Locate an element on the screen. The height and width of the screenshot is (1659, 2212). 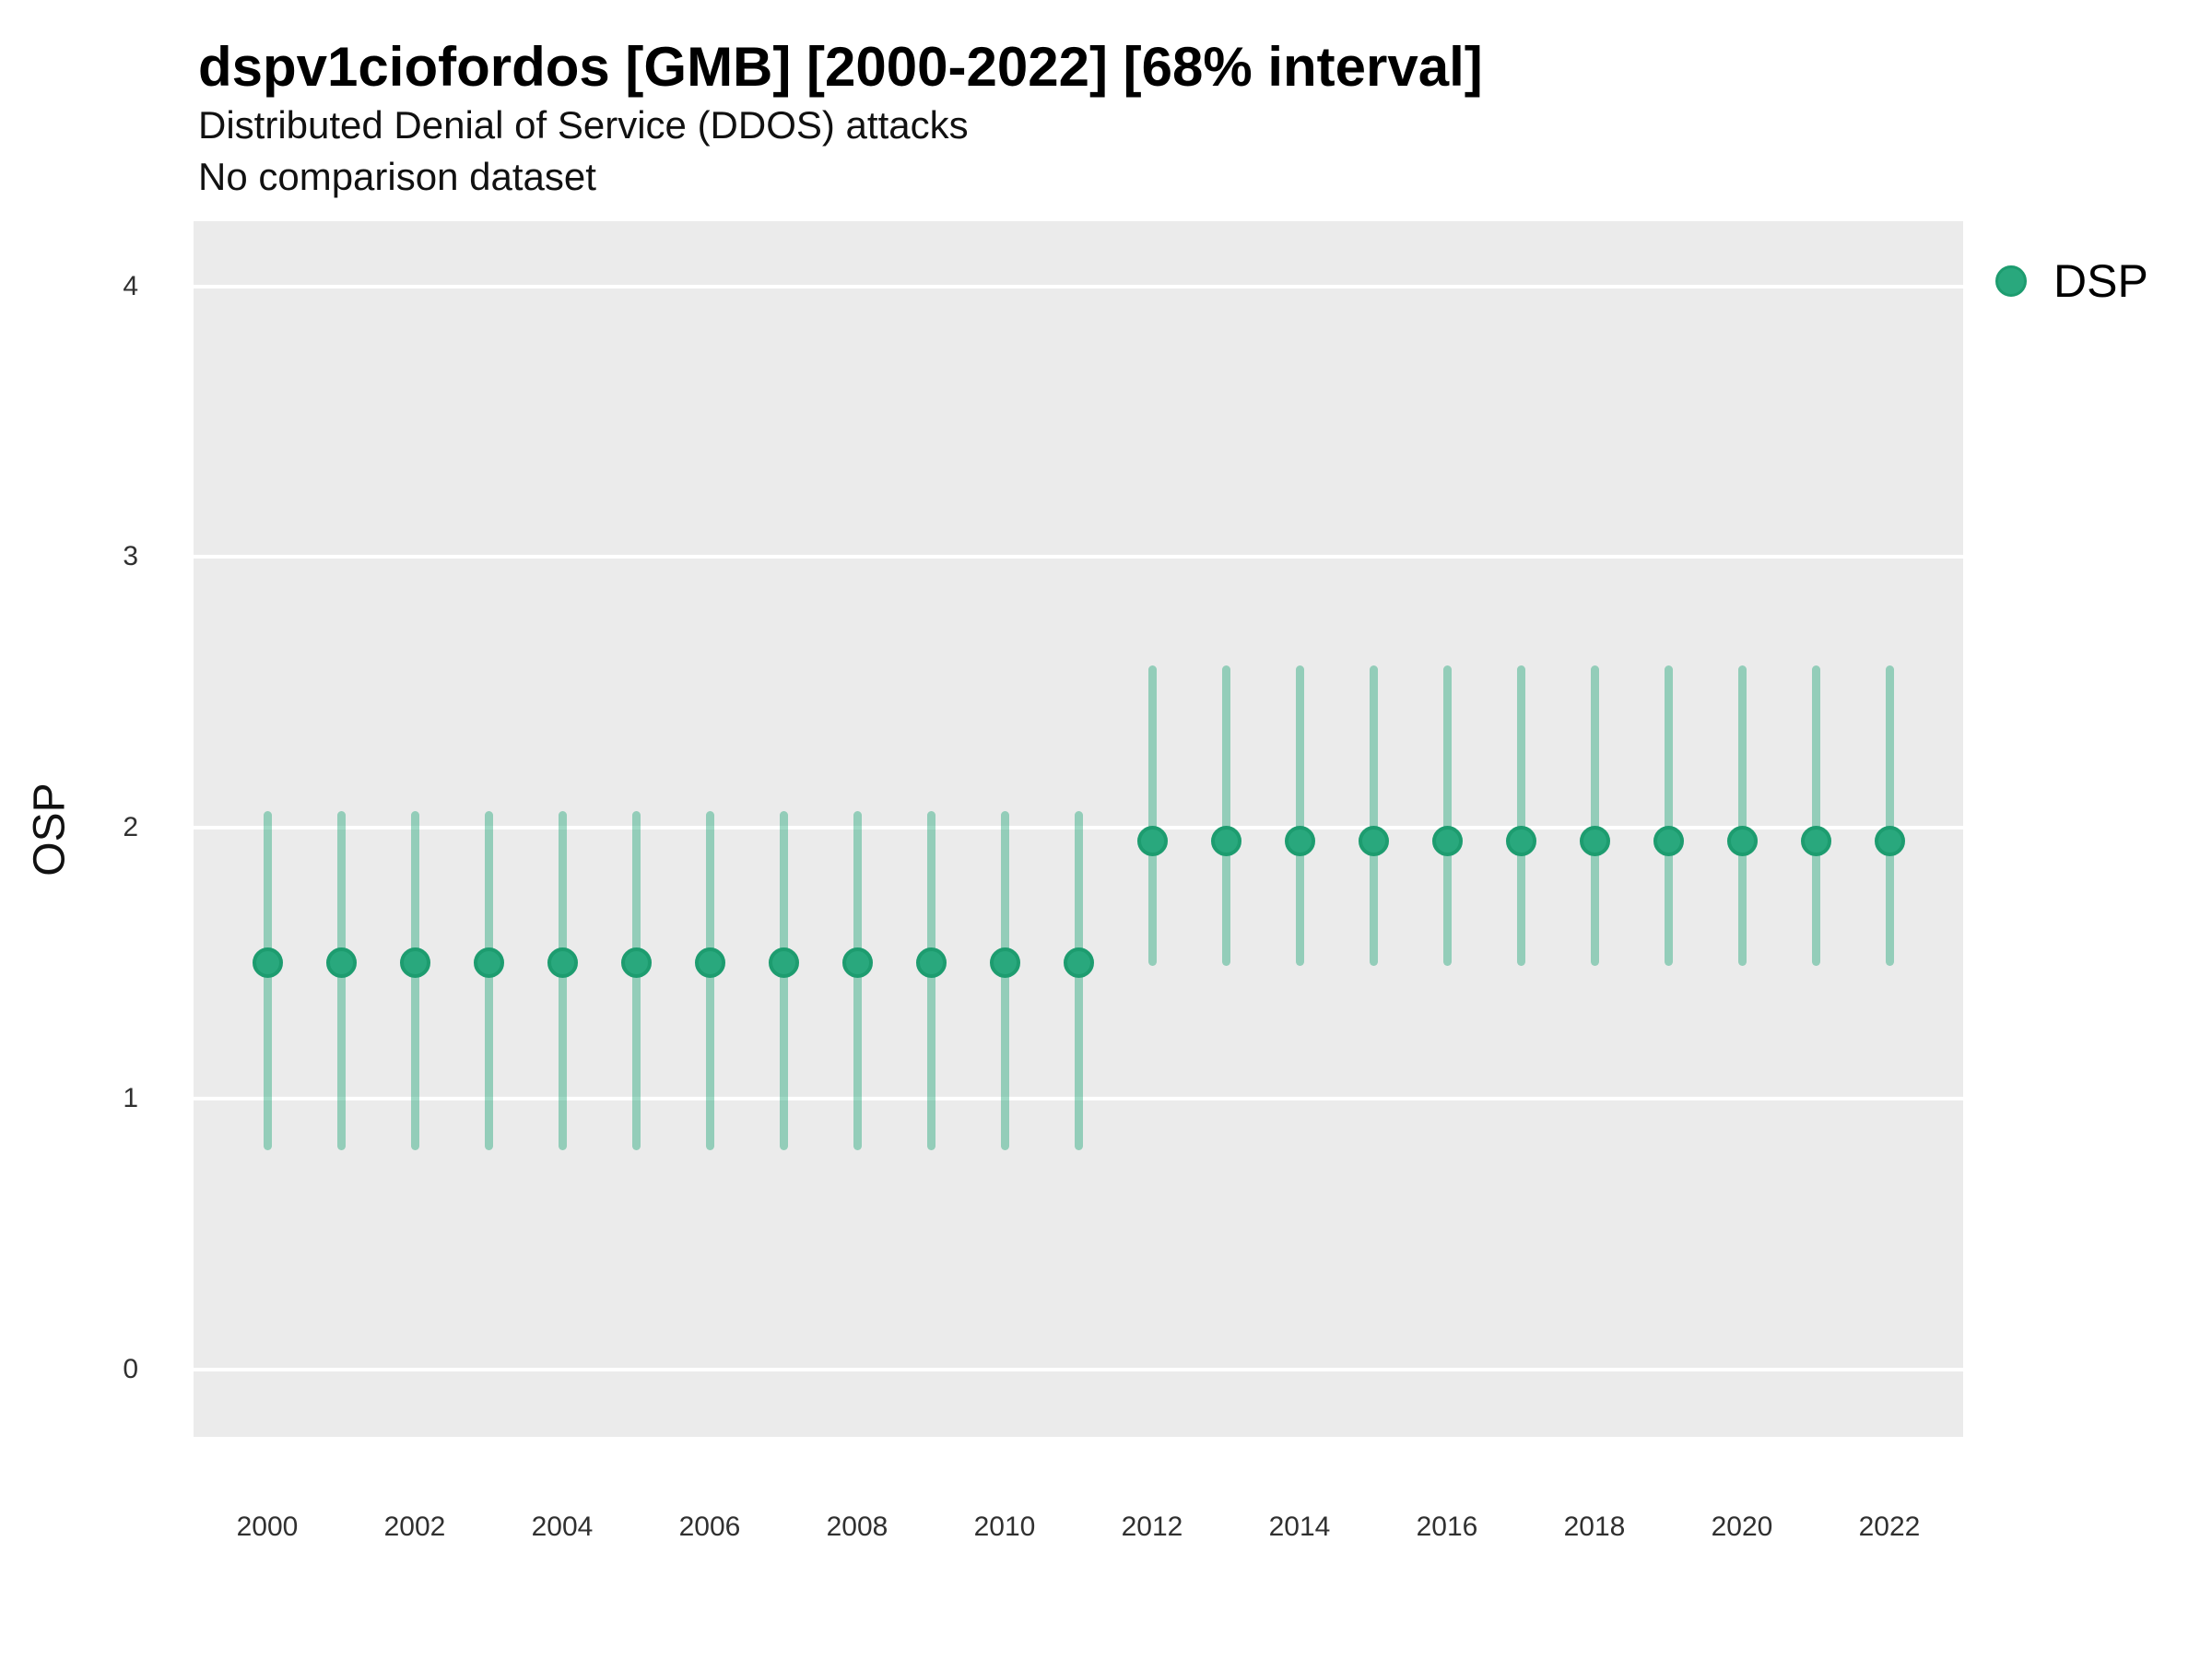
data-point-2013 is located at coordinates (1225, 841).